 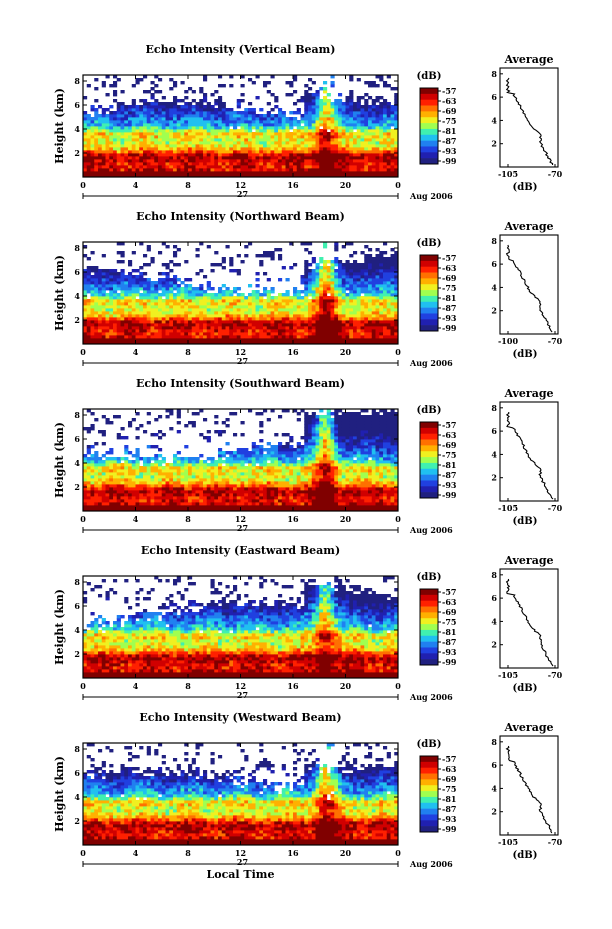 I want to click on colorbar-tick-label: -87, so click(x=449, y=308).